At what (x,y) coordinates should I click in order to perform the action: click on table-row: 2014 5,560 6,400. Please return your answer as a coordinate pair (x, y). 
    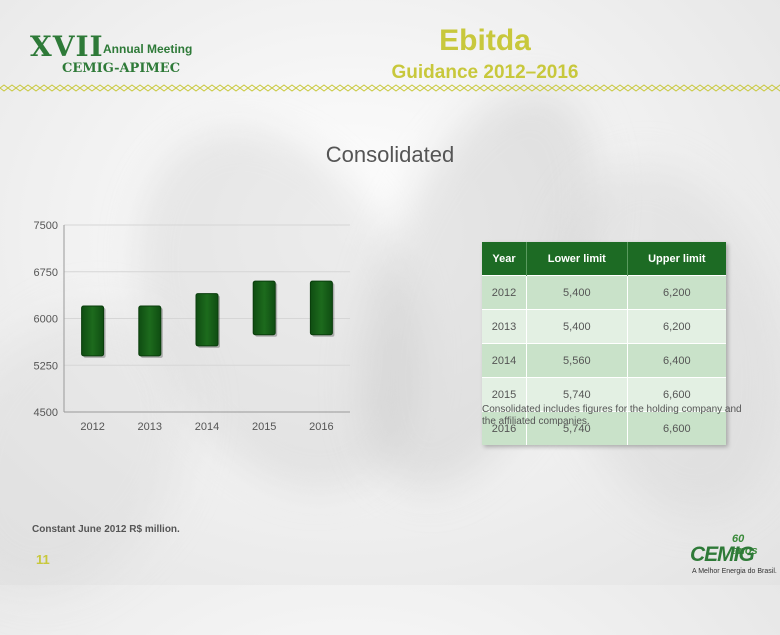
    Looking at the image, I should click on (604, 360).